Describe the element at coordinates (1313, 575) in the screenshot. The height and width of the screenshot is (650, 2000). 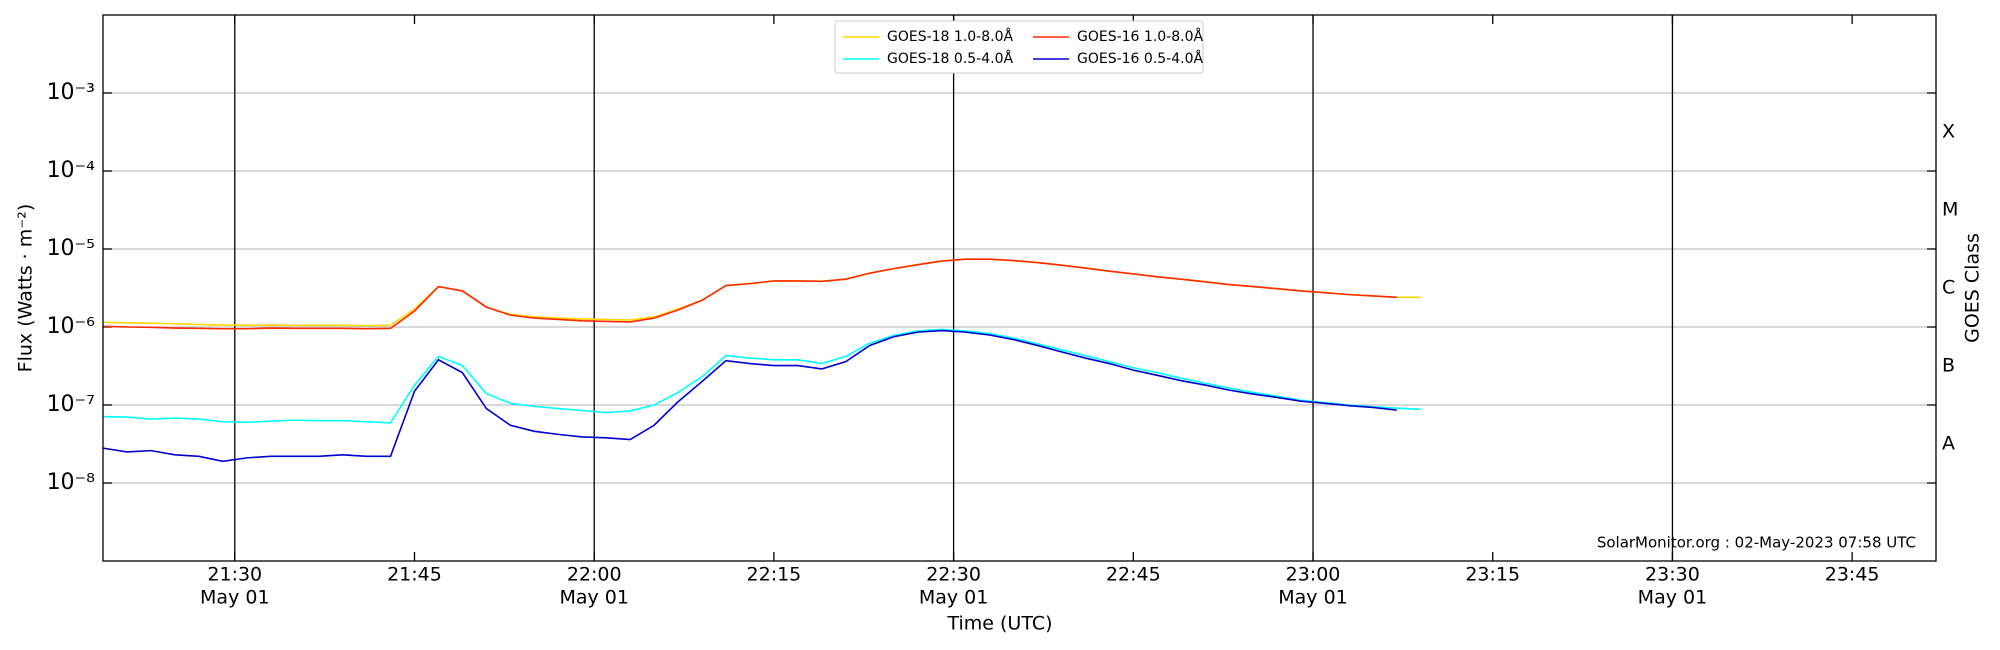
I see `x-tick-label: 23:00` at that location.